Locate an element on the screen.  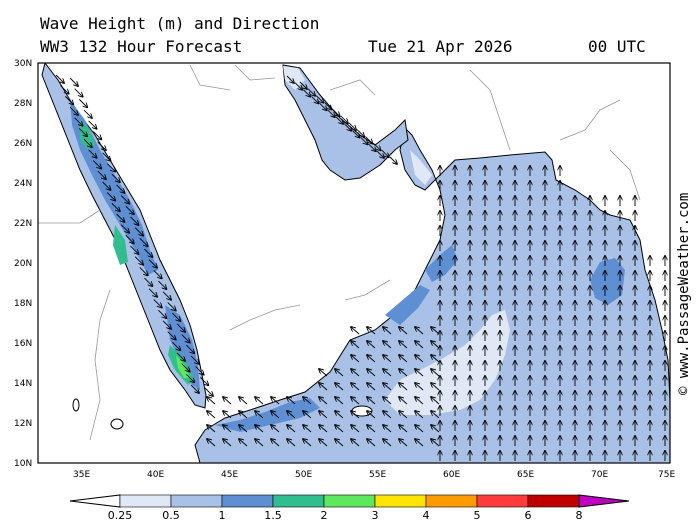
lon-label: 45E is located at coordinates (229, 475).